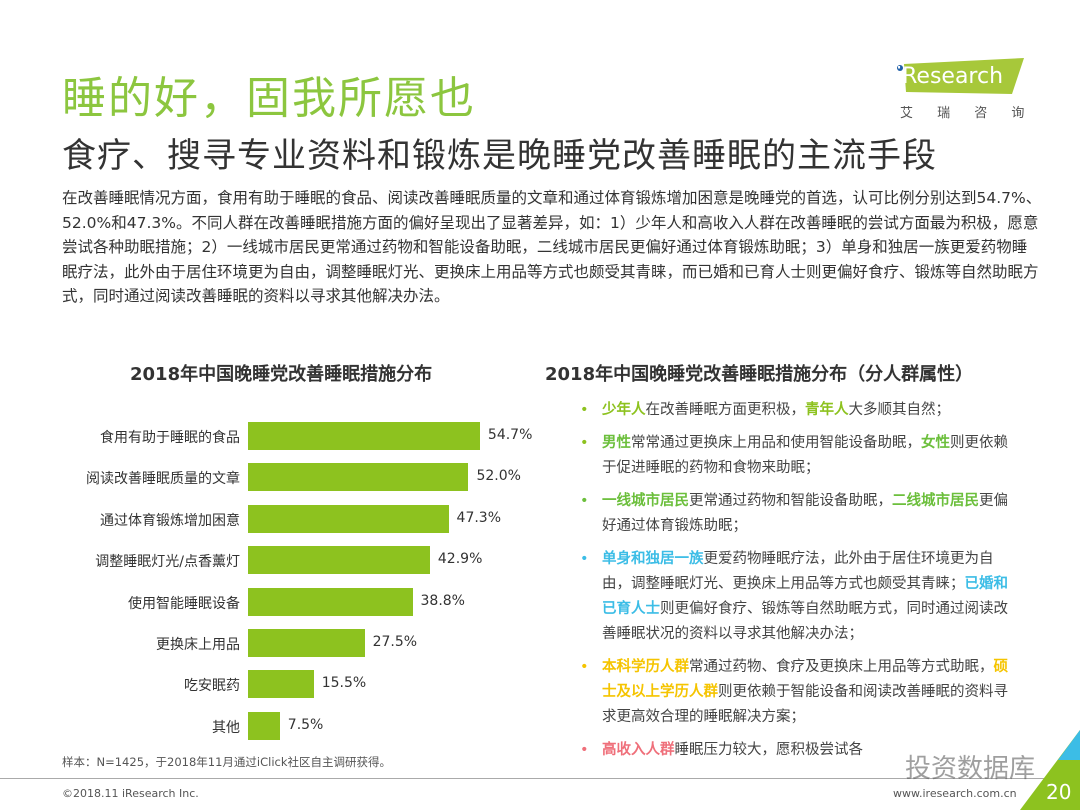 Image resolution: width=1080 pixels, height=810 pixels. Describe the element at coordinates (725, 410) in the screenshot. I see `bullet-text: 在改善睡眠方面更积极，` at that location.